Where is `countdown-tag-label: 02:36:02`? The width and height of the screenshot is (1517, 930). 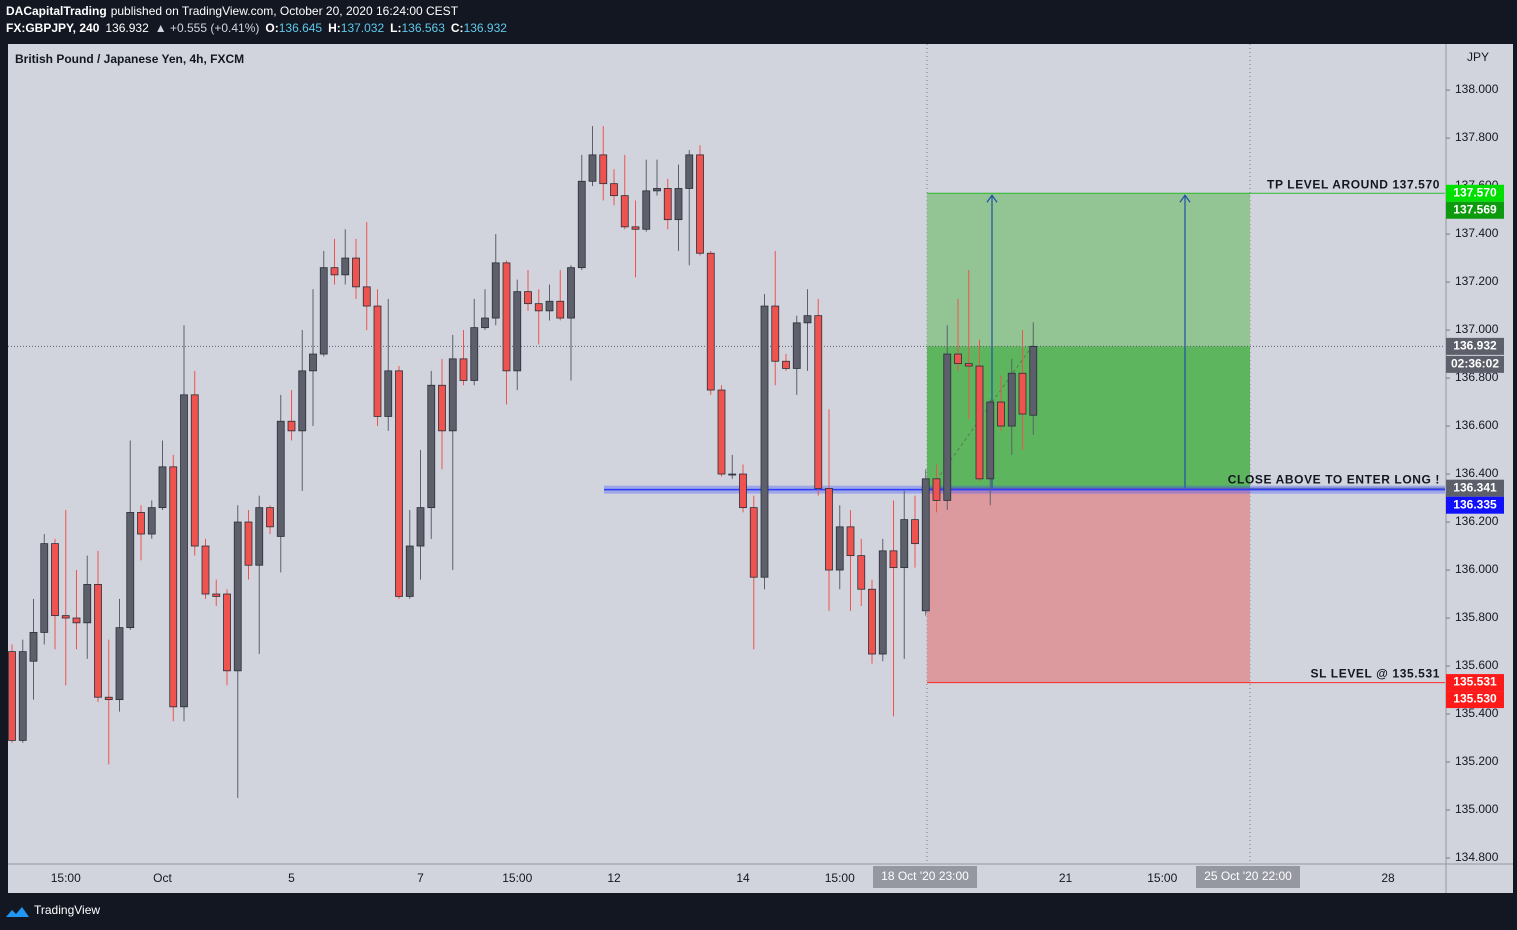 countdown-tag-label: 02:36:02 is located at coordinates (1475, 364).